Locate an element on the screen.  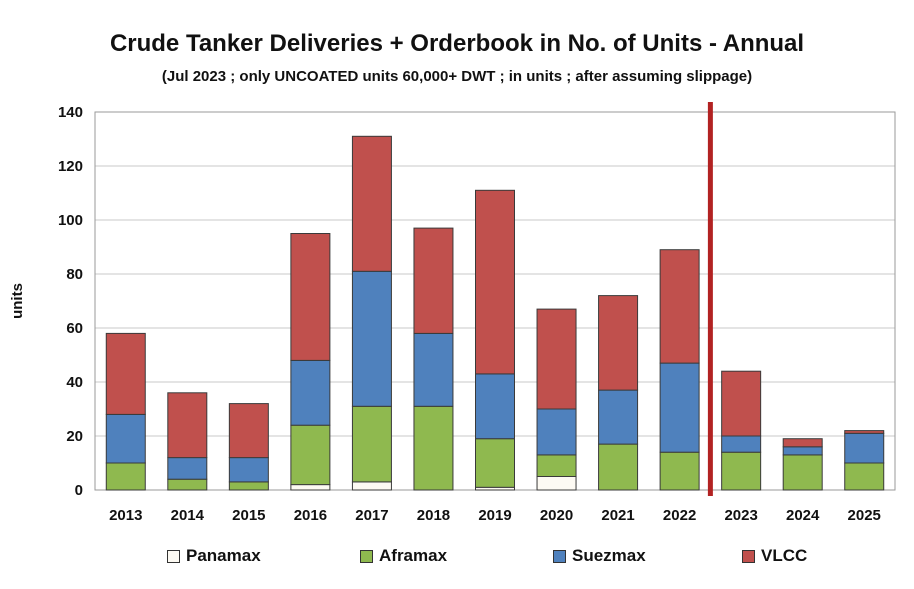
legend-item-aframax: Aframax is located at coordinates (403, 556).